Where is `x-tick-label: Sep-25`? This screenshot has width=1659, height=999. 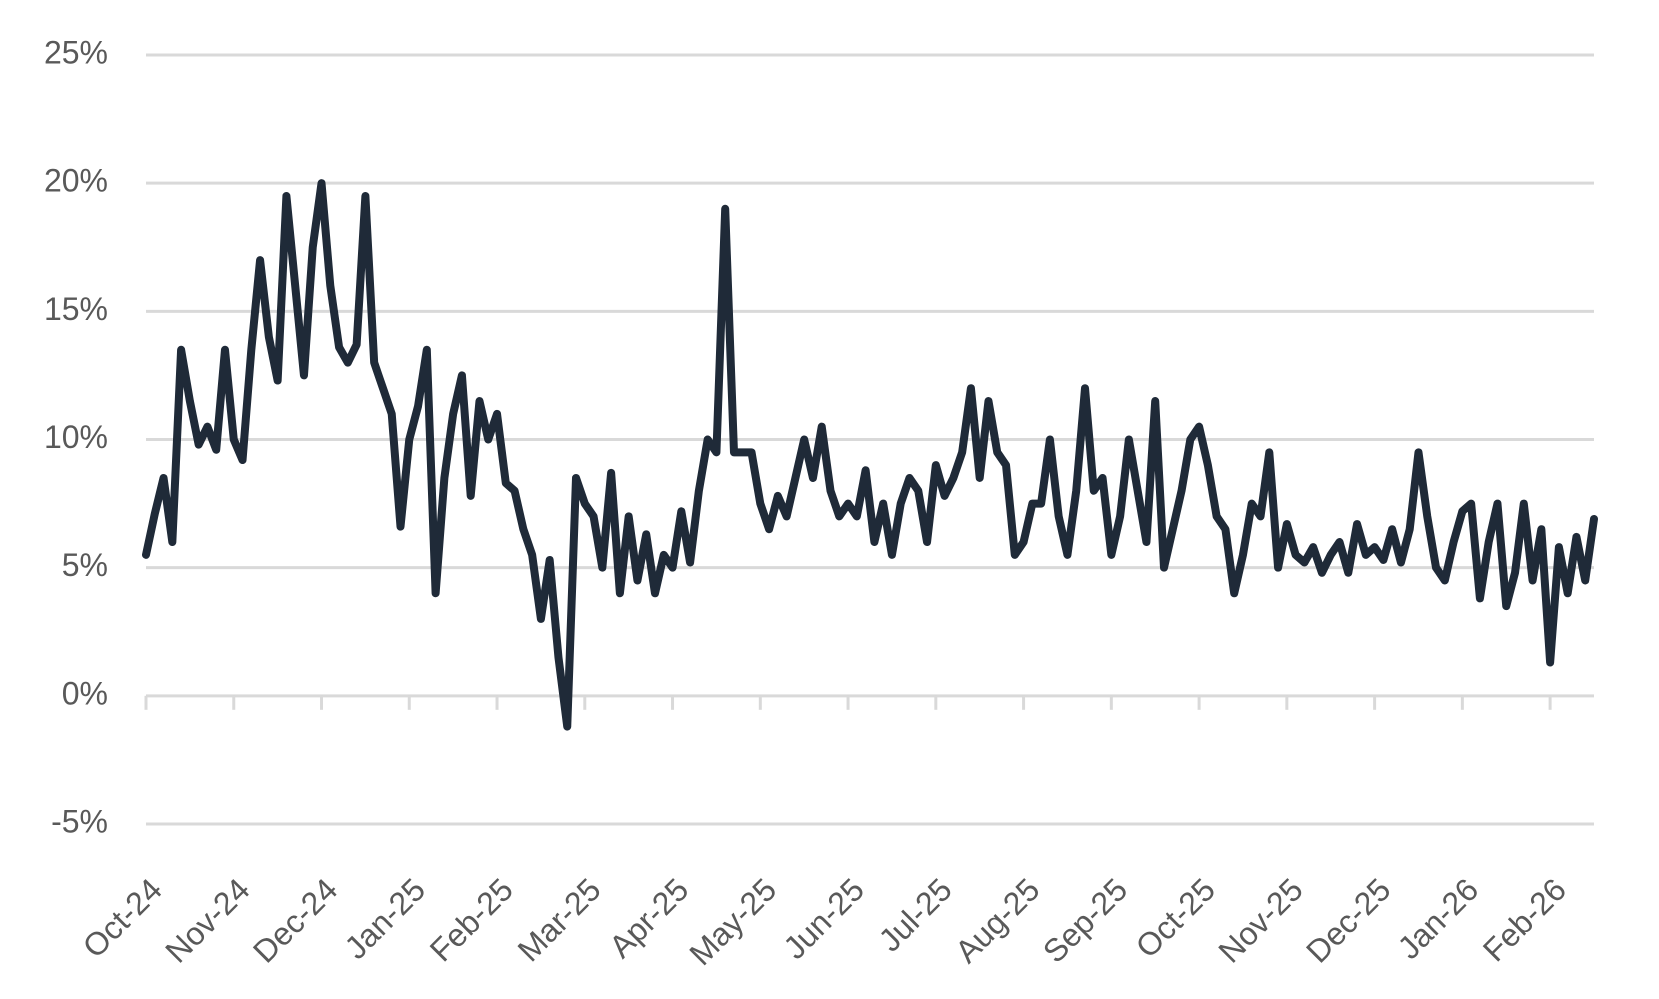
x-tick-label: Sep-25 is located at coordinates (1085, 920).